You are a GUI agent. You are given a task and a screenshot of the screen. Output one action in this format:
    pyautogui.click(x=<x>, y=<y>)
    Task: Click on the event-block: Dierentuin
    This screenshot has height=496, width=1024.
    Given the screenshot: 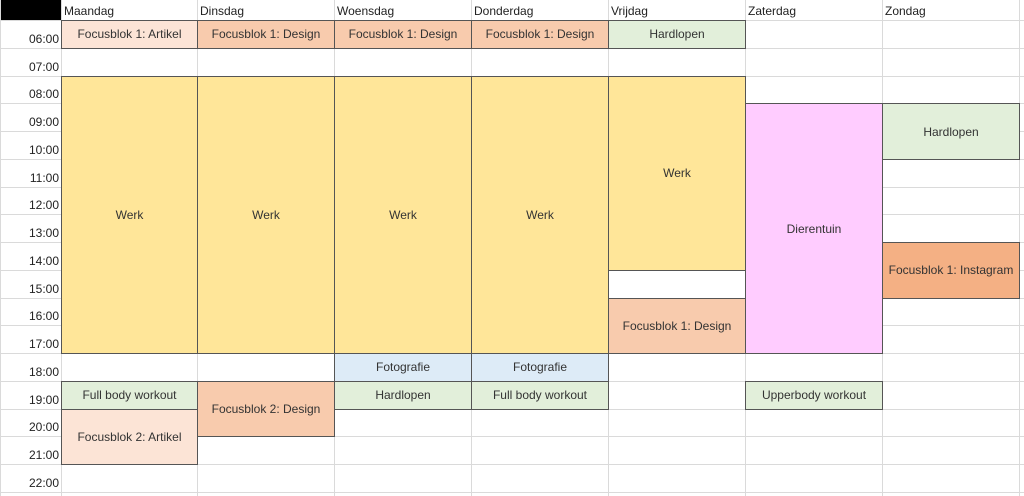 What is the action you would take?
    pyautogui.click(x=814, y=228)
    